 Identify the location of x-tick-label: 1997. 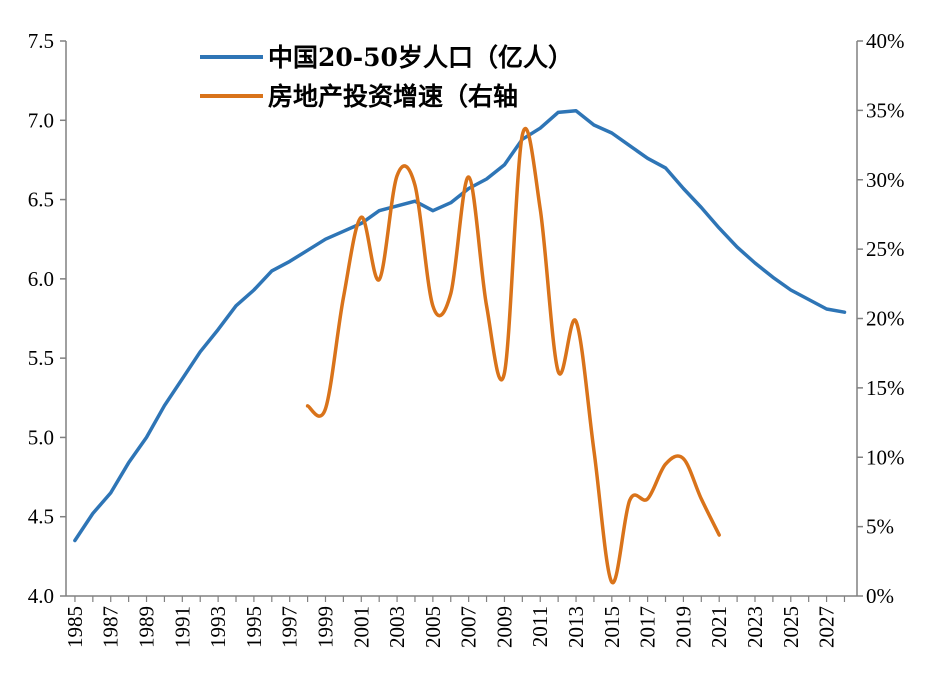
(290, 627).